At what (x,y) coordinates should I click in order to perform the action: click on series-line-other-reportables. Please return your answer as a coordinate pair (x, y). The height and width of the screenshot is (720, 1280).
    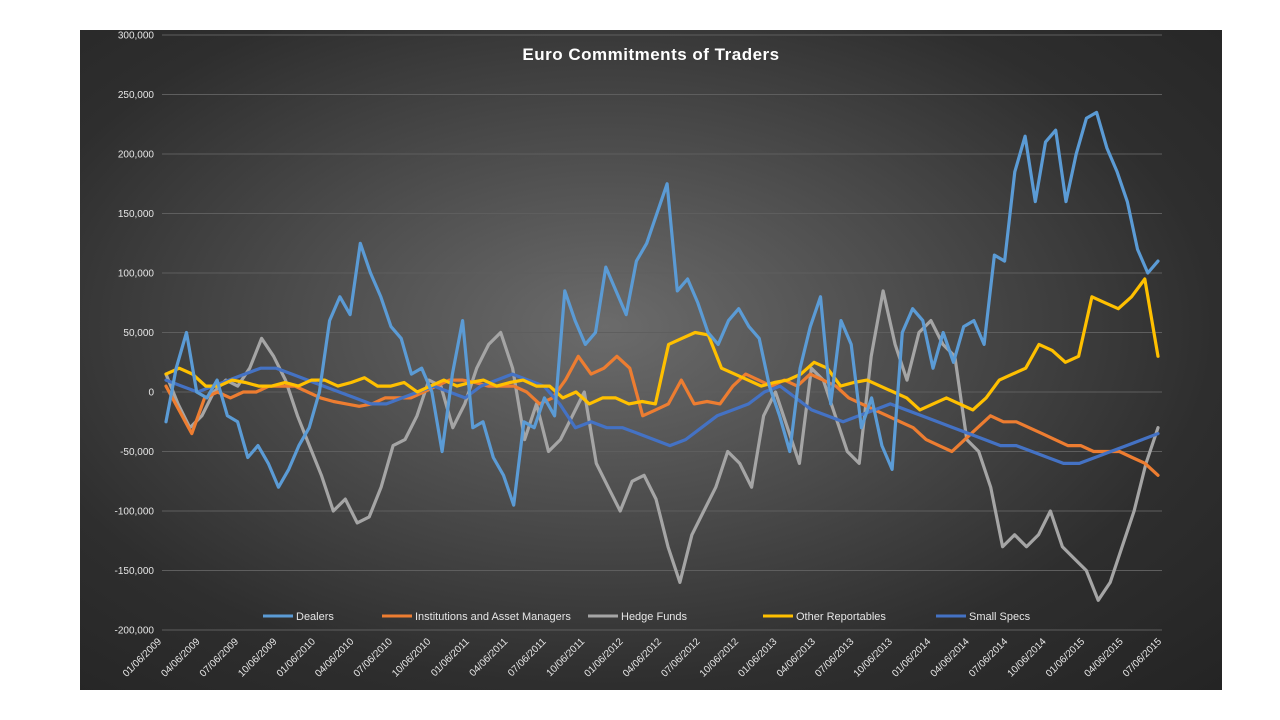
    Looking at the image, I should click on (662, 344).